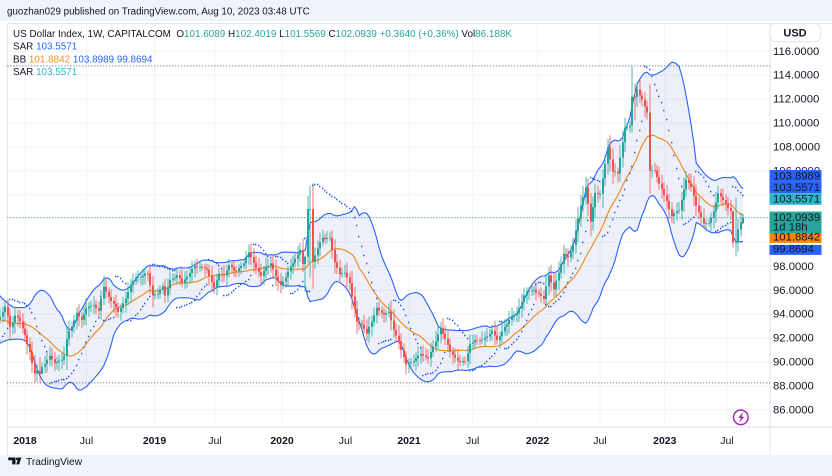 The width and height of the screenshot is (832, 476). Describe the element at coordinates (282, 441) in the screenshot. I see `svg-text: 2020` at that location.